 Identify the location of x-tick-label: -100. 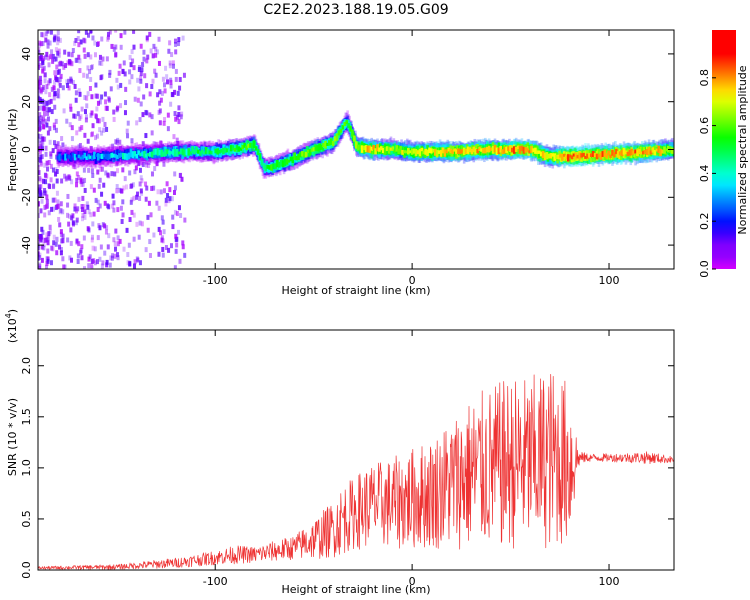
(215, 581).